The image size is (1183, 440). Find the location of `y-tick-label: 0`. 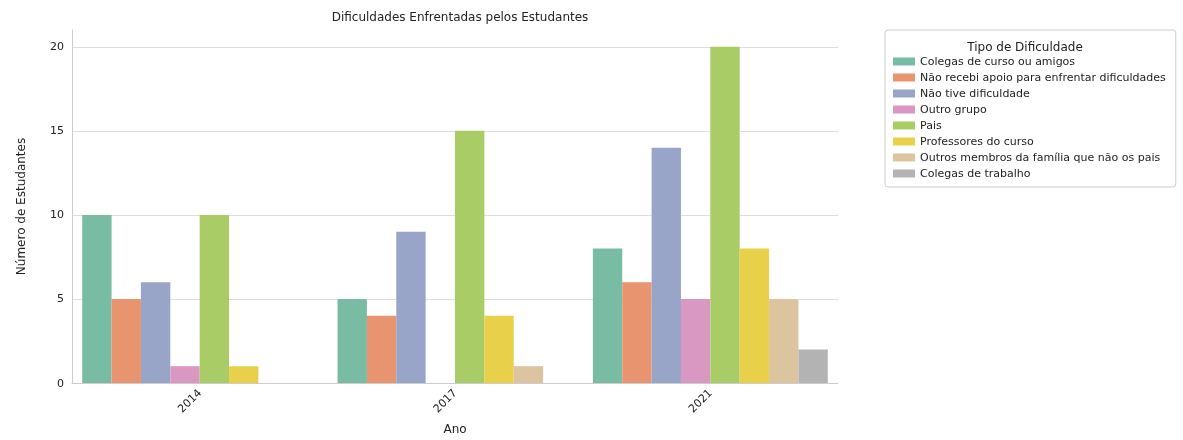

y-tick-label: 0 is located at coordinates (60, 383).